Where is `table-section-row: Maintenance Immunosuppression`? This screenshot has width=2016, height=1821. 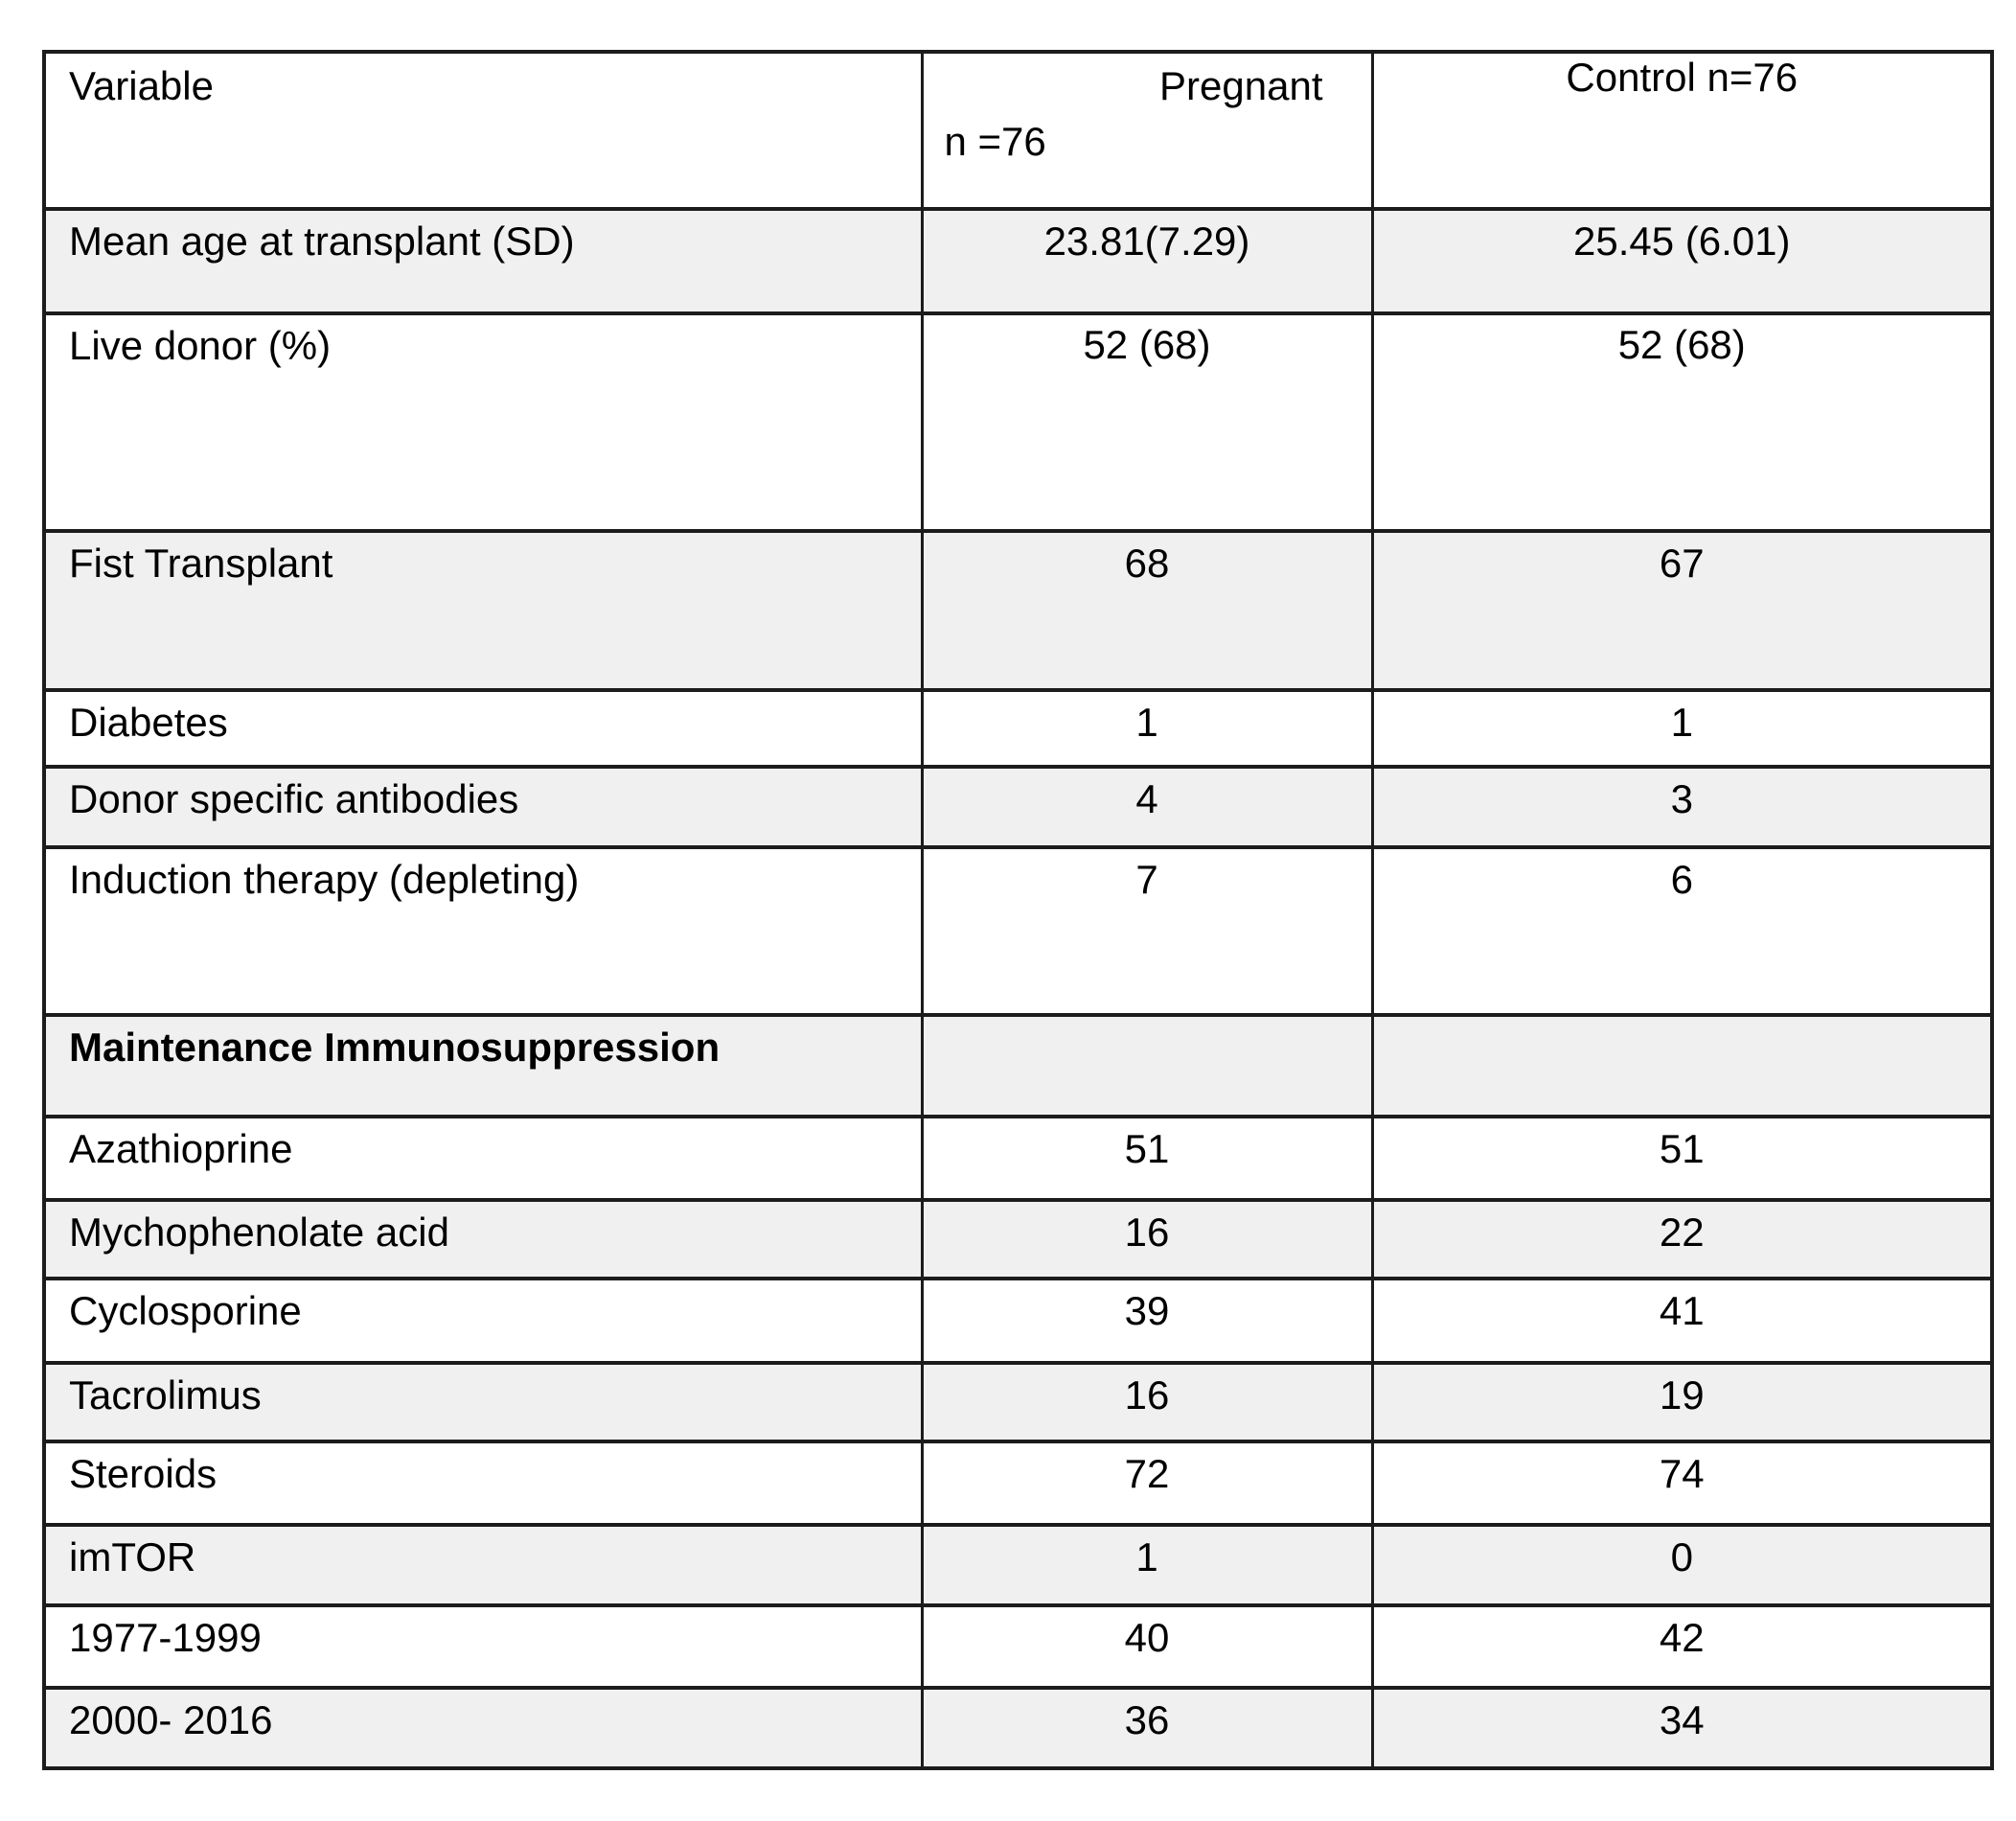
table-section-row: Maintenance Immunosuppression is located at coordinates (1018, 1065).